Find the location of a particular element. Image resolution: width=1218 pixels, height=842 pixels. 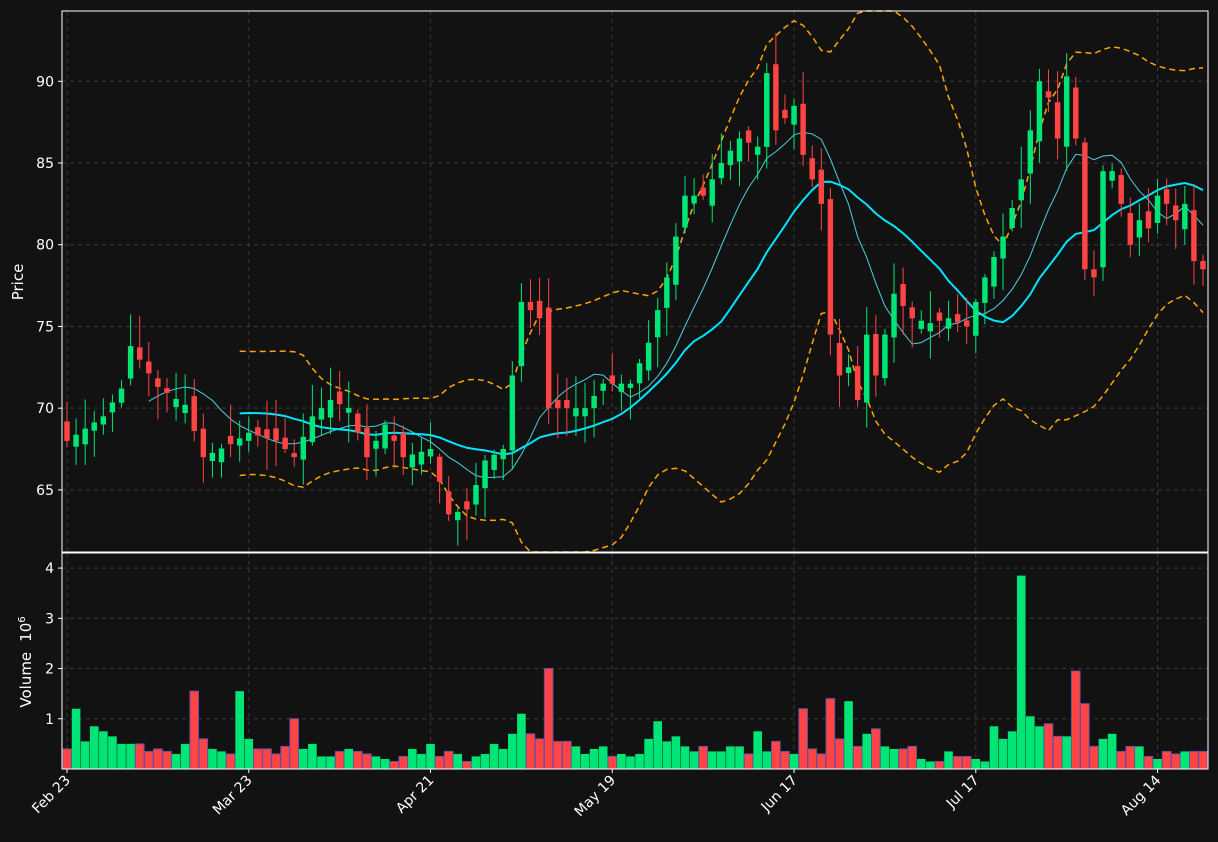

volume-y-ticks: 1 2 3 4 is located at coordinates (53, 644).